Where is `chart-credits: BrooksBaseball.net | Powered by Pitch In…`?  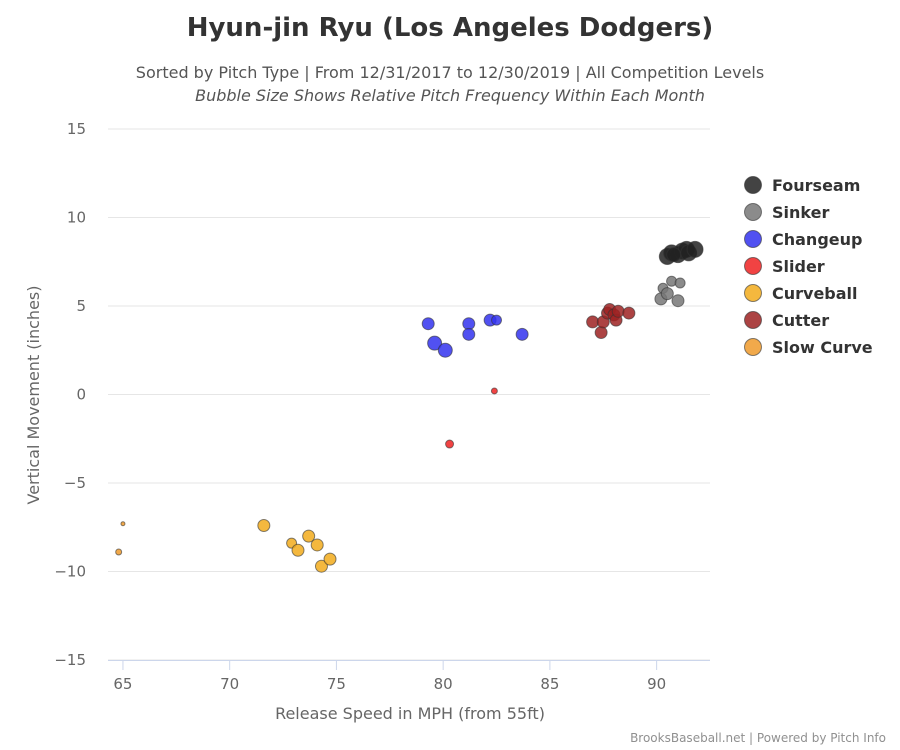 chart-credits: BrooksBaseball.net | Powered by Pitch In… is located at coordinates (758, 738).